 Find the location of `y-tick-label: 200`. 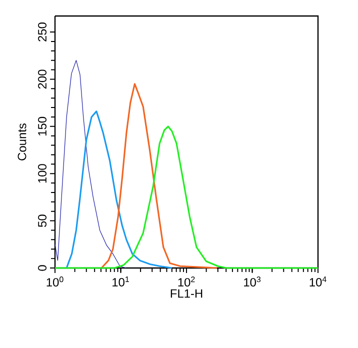

y-tick-label: 200 is located at coordinates (42, 79).